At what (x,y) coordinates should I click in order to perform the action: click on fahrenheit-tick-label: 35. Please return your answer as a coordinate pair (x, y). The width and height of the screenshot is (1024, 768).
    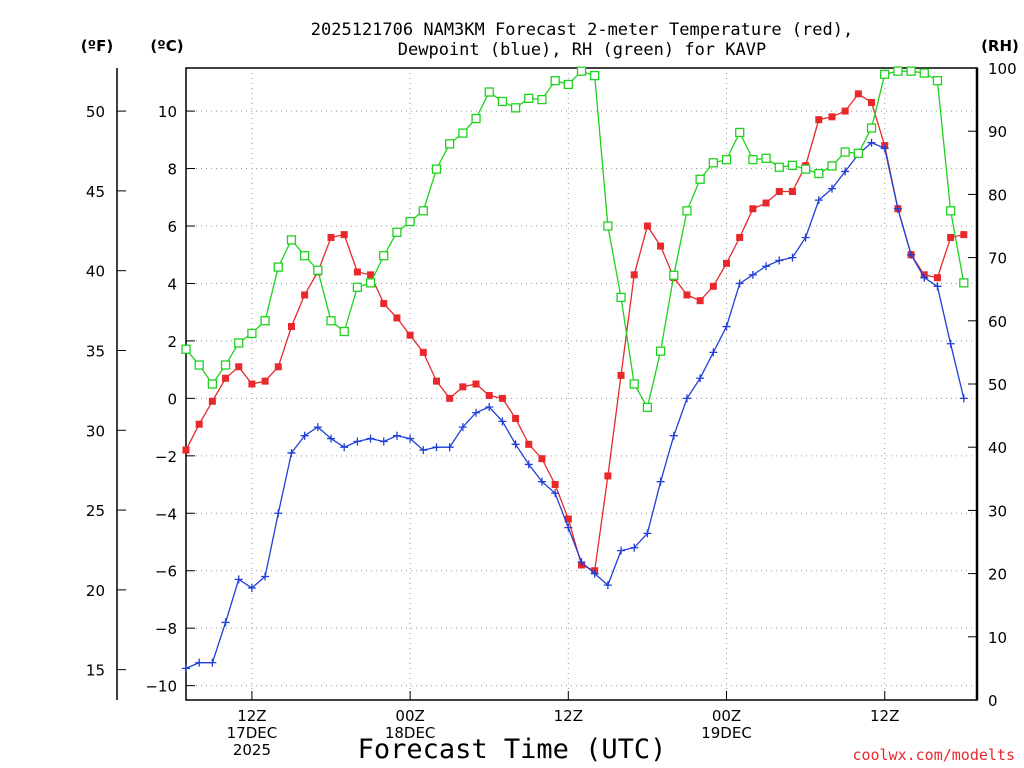
    Looking at the image, I should click on (95, 351).